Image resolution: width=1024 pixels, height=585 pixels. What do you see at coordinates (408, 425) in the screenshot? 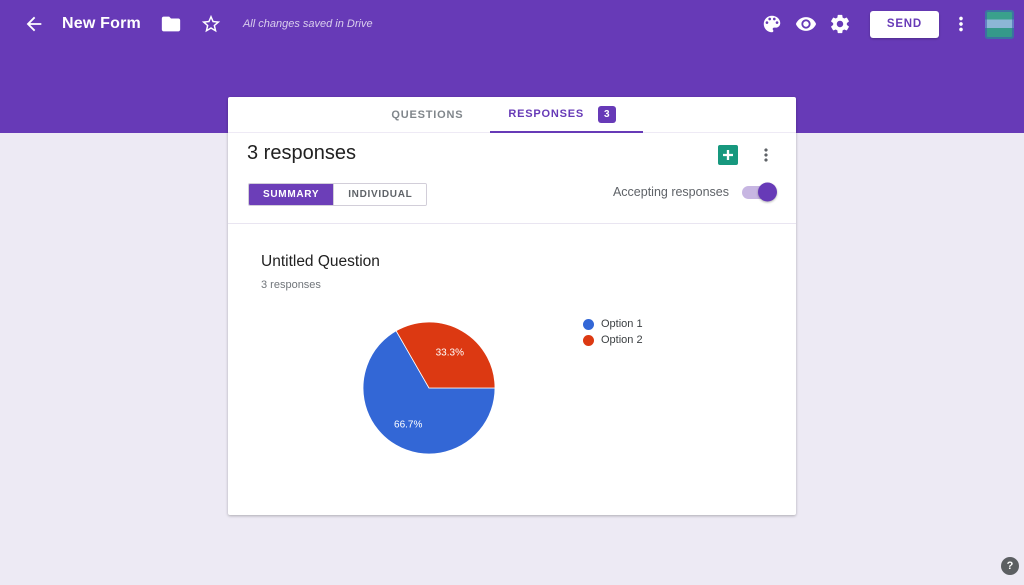
I see `pie-slice-label: 66.7%` at bounding box center [408, 425].